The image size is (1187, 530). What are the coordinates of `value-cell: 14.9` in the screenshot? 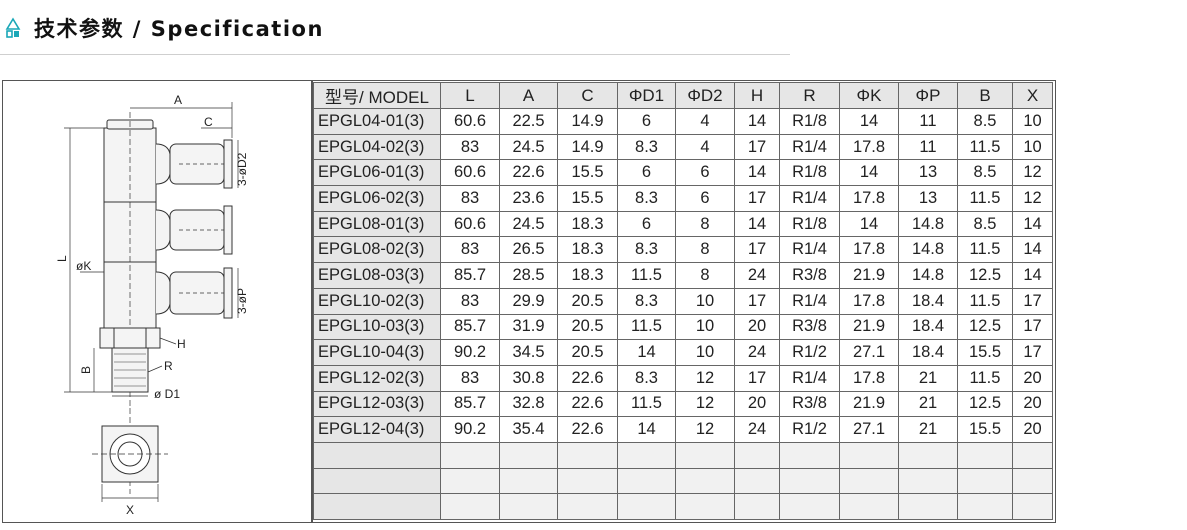 It's located at (587, 121).